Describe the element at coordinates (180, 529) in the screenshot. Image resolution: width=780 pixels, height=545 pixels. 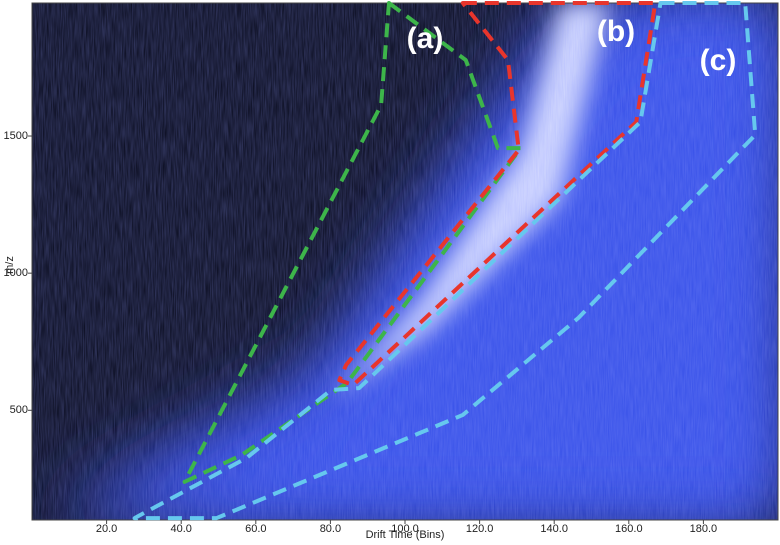
I see `x-tick-label: 40.0` at that location.